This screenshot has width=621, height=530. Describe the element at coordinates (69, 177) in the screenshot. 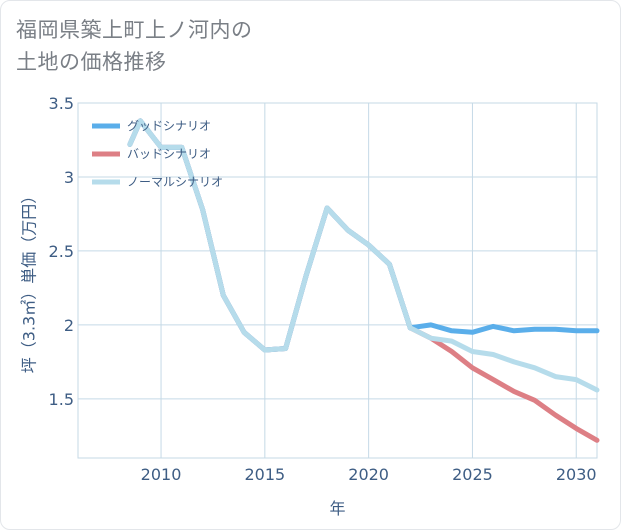

I see `y-tick-label: 3` at that location.